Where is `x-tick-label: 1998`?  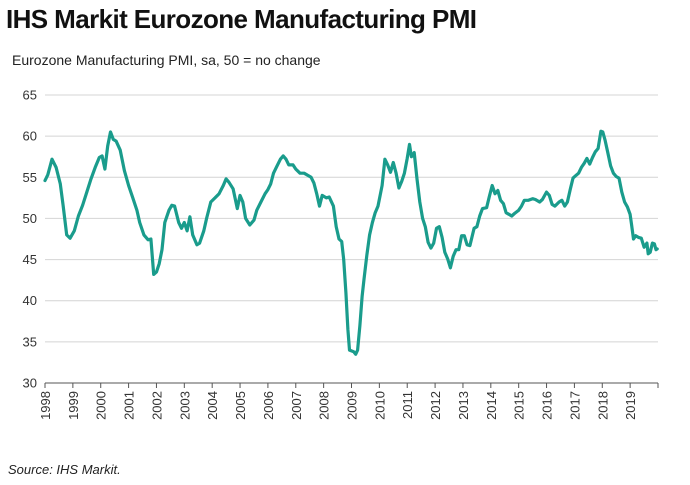 x-tick-label: 1998 is located at coordinates (45, 405).